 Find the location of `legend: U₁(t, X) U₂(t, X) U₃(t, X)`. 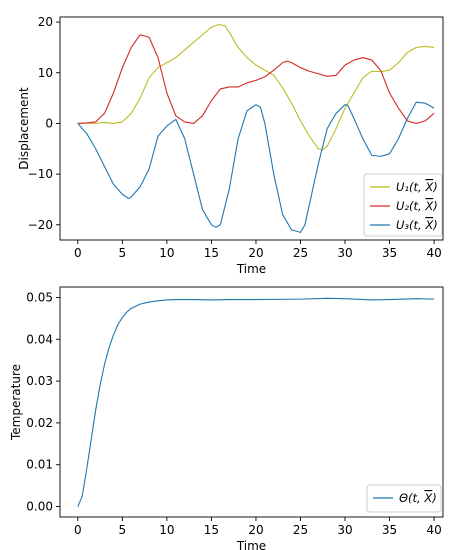

legend: U₁(t, X) U₂(t, X) U₃(t, X) is located at coordinates (403, 205).